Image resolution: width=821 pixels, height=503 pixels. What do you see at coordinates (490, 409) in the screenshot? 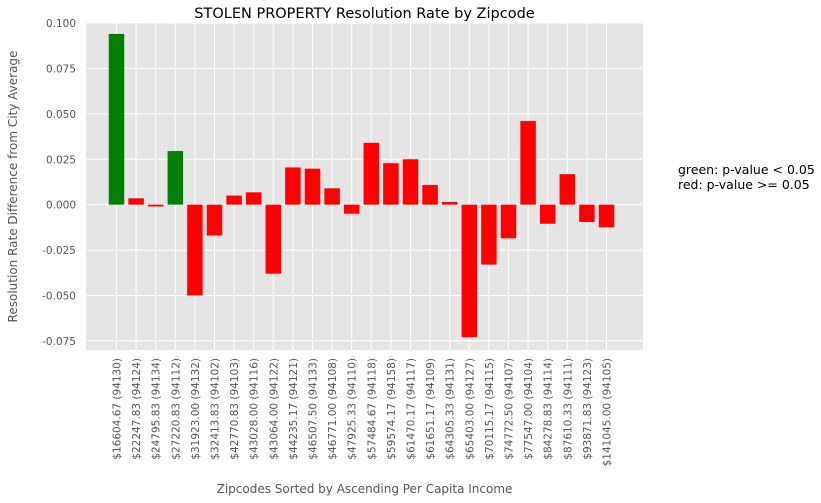
I see `x-tick-label: $70115.17 (94115)` at bounding box center [490, 409].